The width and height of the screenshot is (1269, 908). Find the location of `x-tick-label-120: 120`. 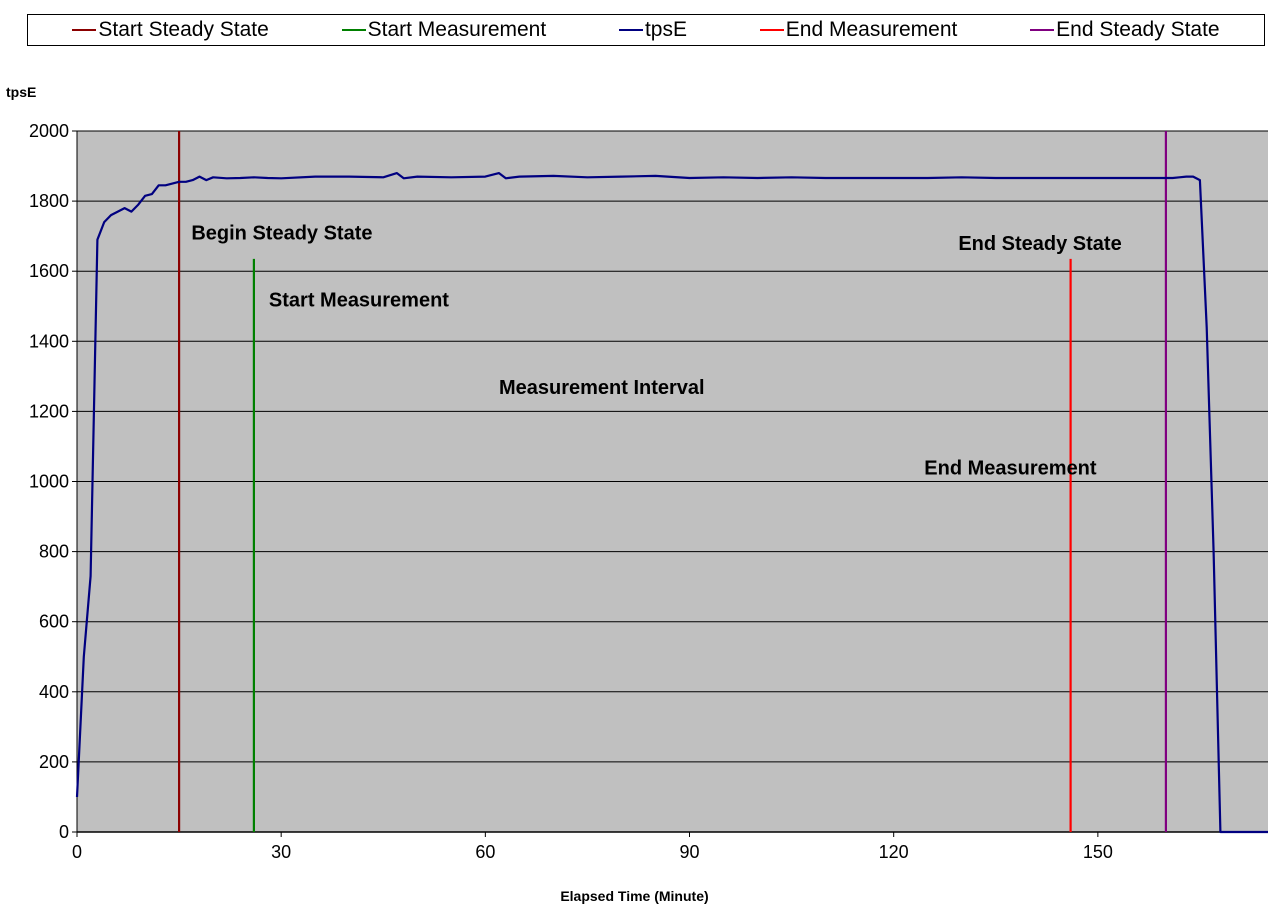

x-tick-label-120: 120 is located at coordinates (894, 852).